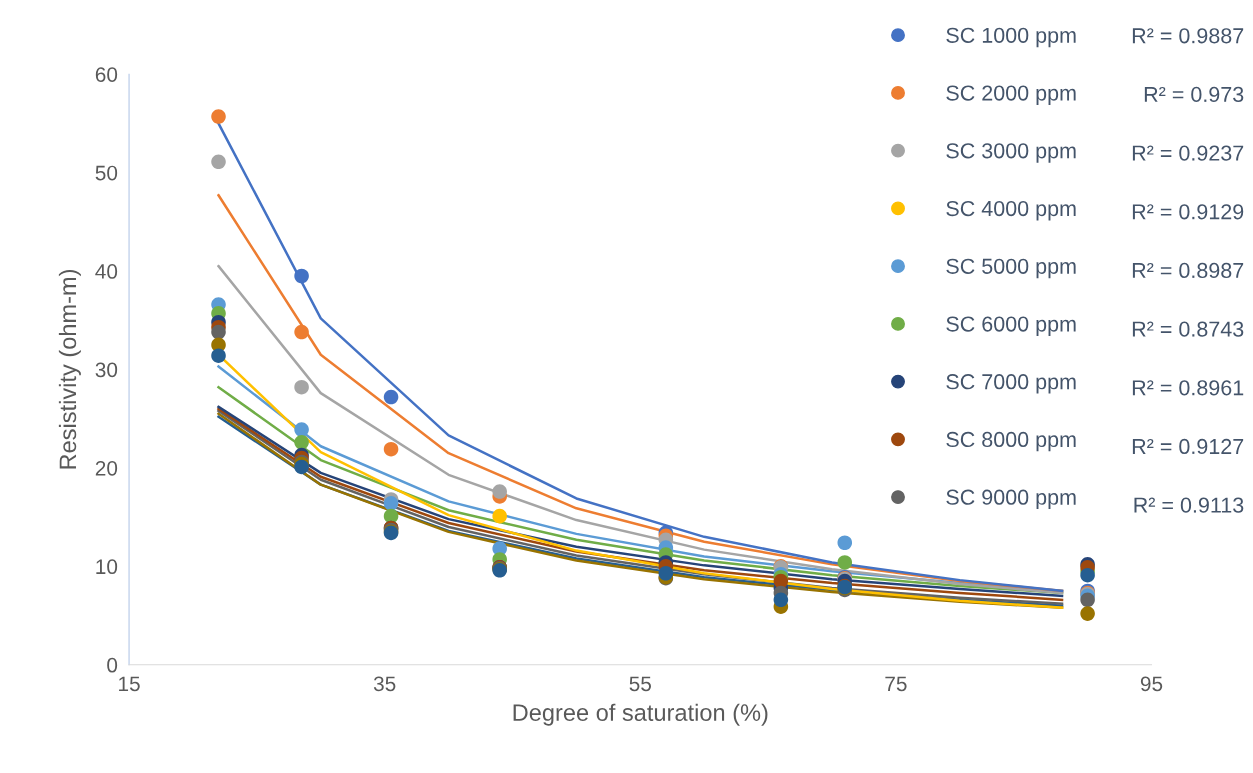 This screenshot has height=773, width=1253. Describe the element at coordinates (1011, 95) in the screenshot. I see `legend-label: SC 2000 ppm` at that location.